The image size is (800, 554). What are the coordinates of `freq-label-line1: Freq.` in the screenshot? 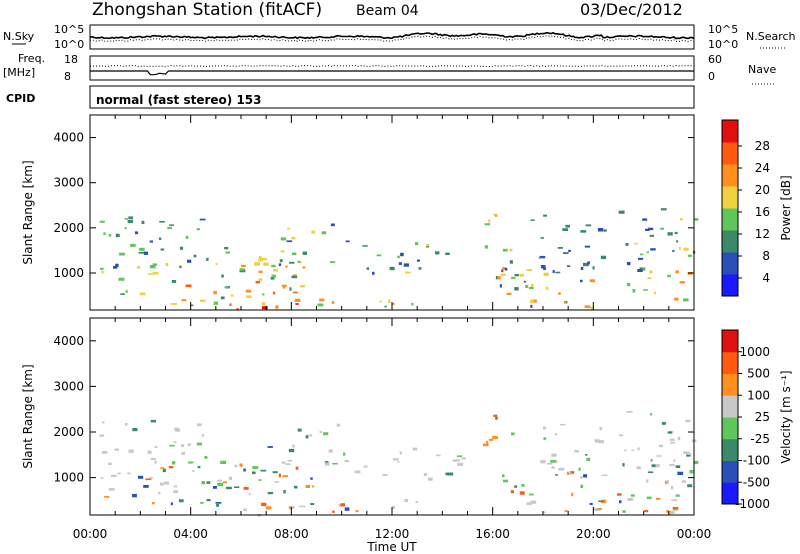 It's located at (31, 58).